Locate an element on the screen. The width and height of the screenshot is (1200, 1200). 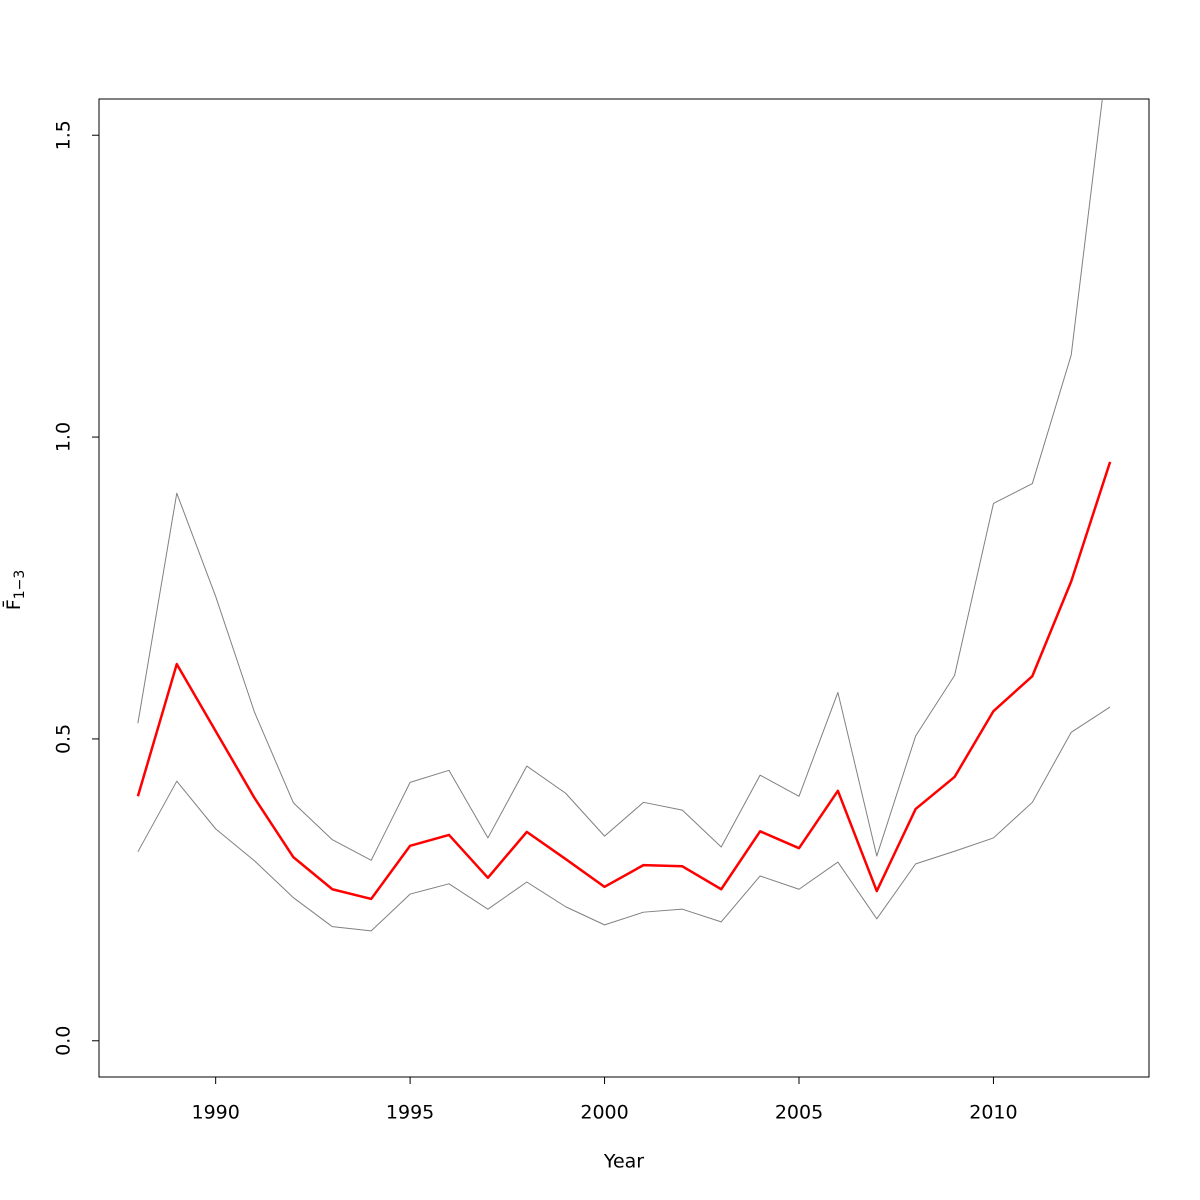
y-axis-label-sub: 1−3 is located at coordinates (20, 585).